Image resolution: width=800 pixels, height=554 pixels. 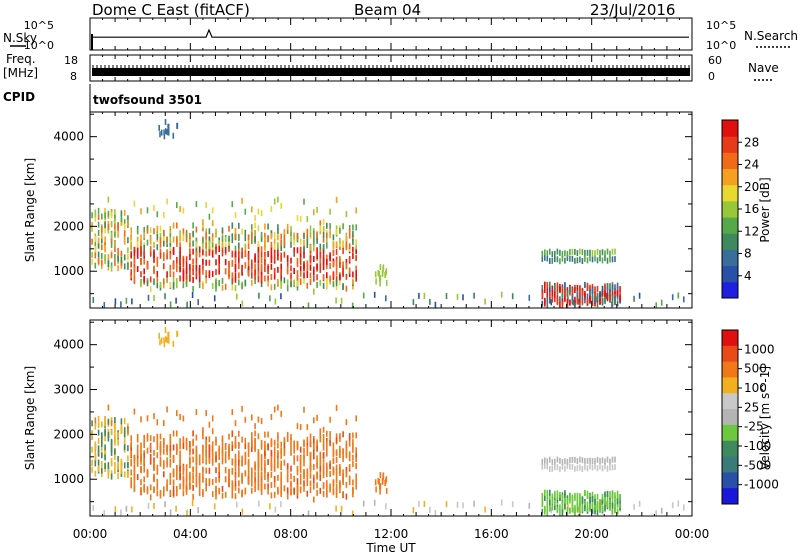 I want to click on colorbar-tick-label: -500, so click(x=757, y=465).